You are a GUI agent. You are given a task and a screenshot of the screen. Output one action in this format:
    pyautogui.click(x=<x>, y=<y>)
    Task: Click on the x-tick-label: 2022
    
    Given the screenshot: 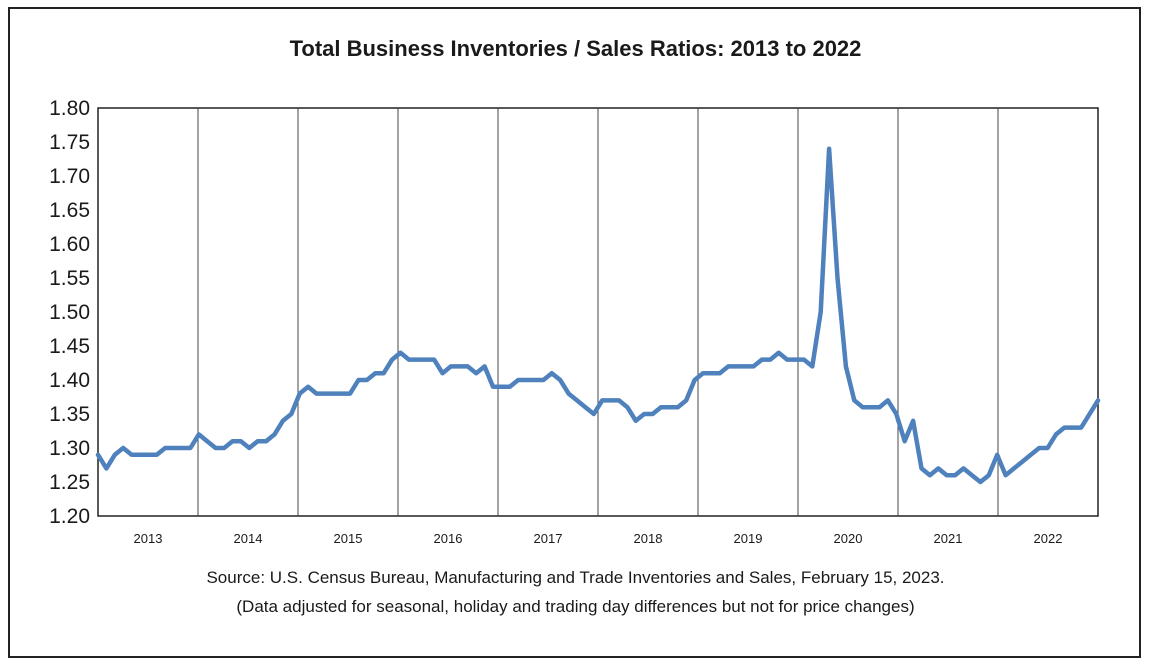 What is the action you would take?
    pyautogui.click(x=1048, y=538)
    